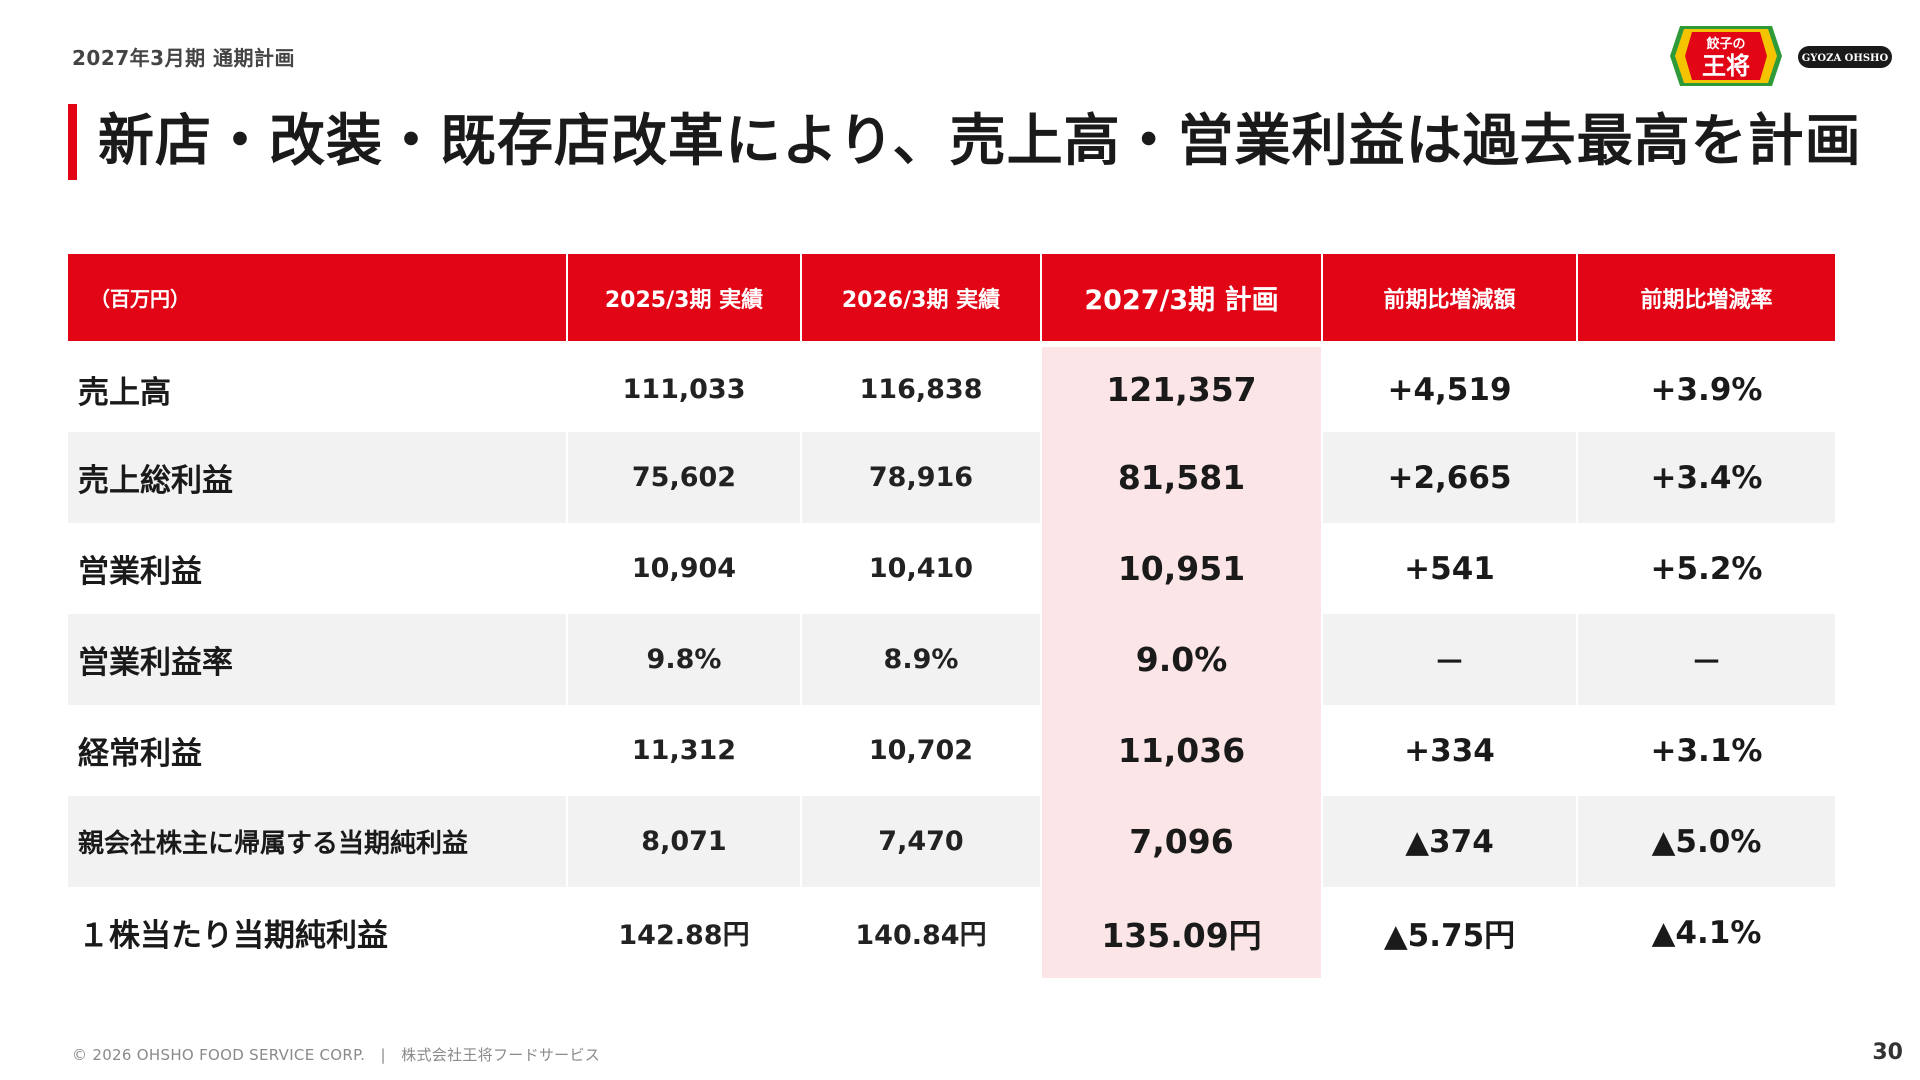 This screenshot has width=1920, height=1080. What do you see at coordinates (1450, 841) in the screenshot?
I see `cell-diff: ▲374` at bounding box center [1450, 841].